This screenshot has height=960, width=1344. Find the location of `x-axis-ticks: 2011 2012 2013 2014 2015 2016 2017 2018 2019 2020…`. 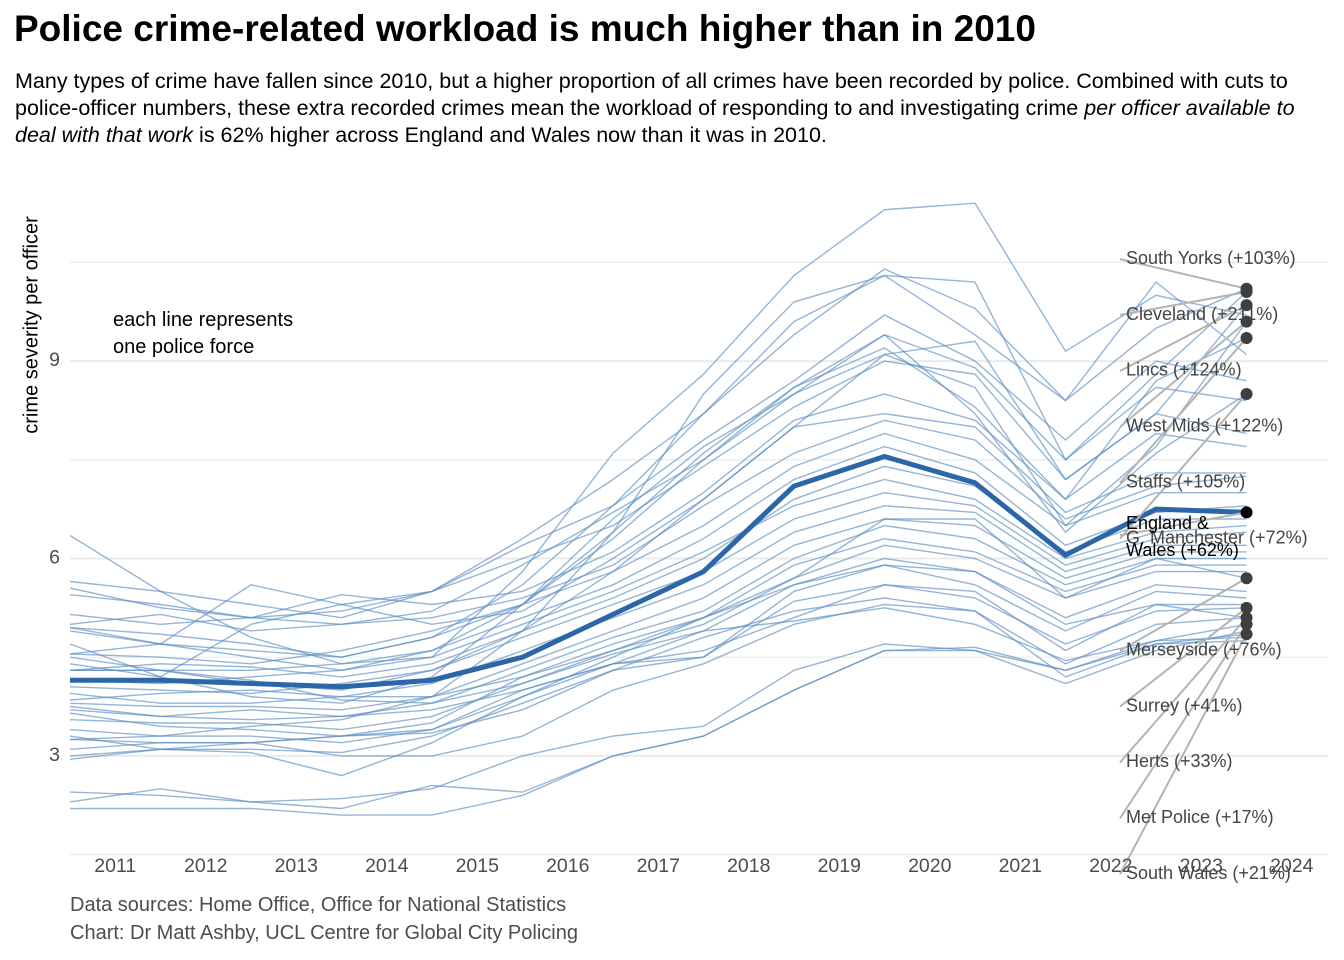

x-axis-ticks: 2011 2012 2013 2014 2015 2016 2017 2018 2019 2020… is located at coordinates (703, 866).